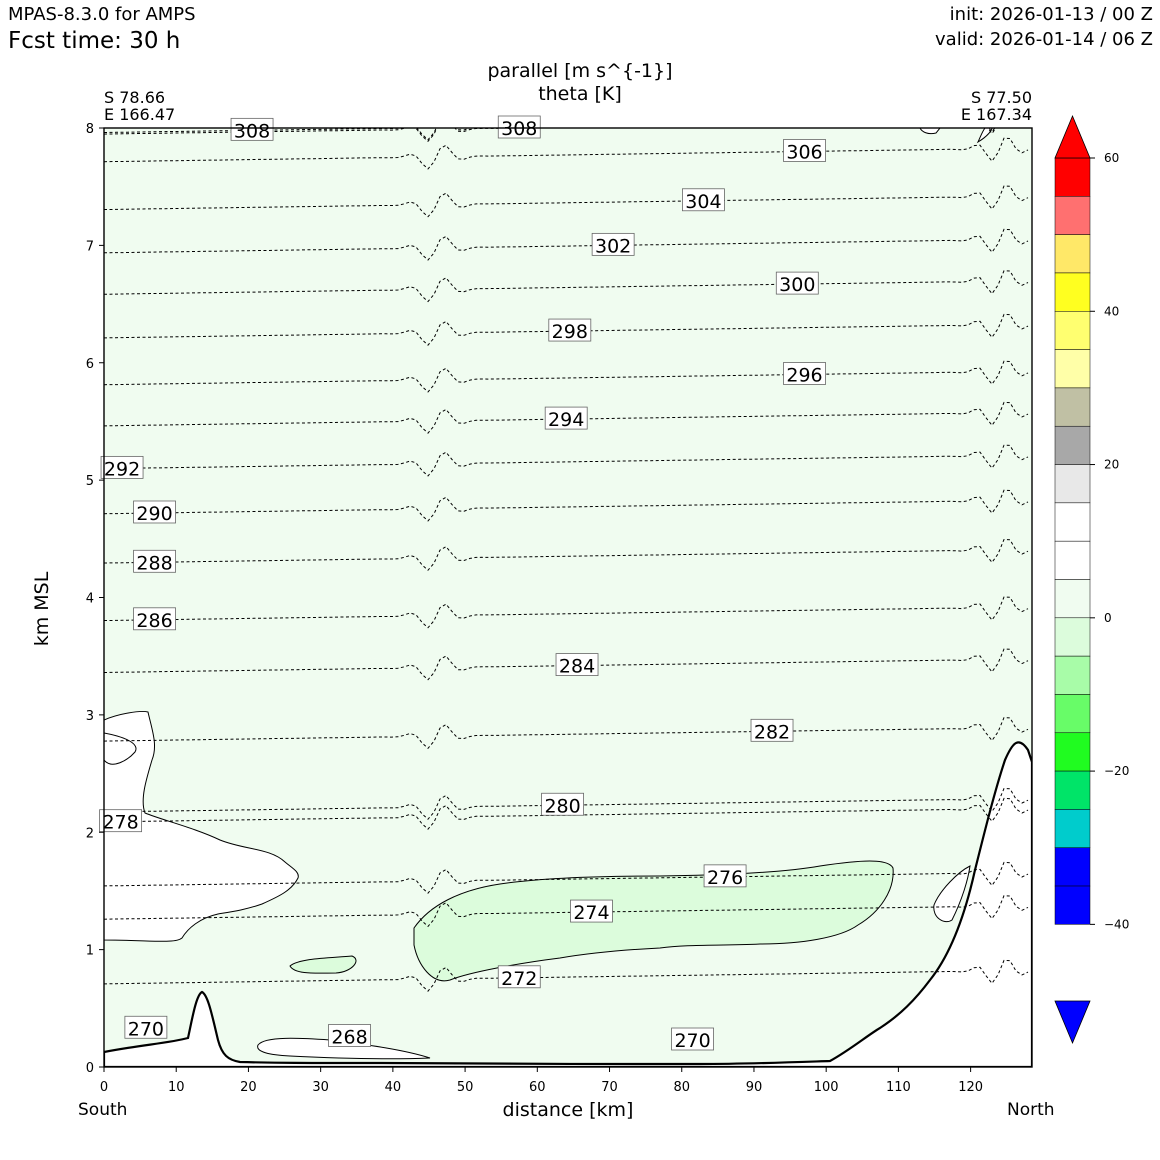  Describe the element at coordinates (804, 375) in the screenshot. I see `theta-label: 296` at that location.